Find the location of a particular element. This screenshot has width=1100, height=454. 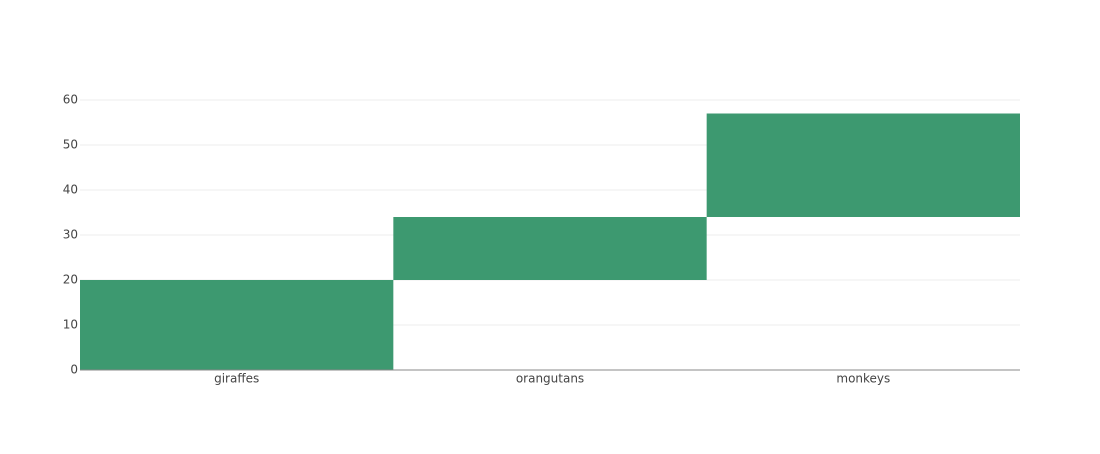

y-tick-label: 60 is located at coordinates (70, 100).